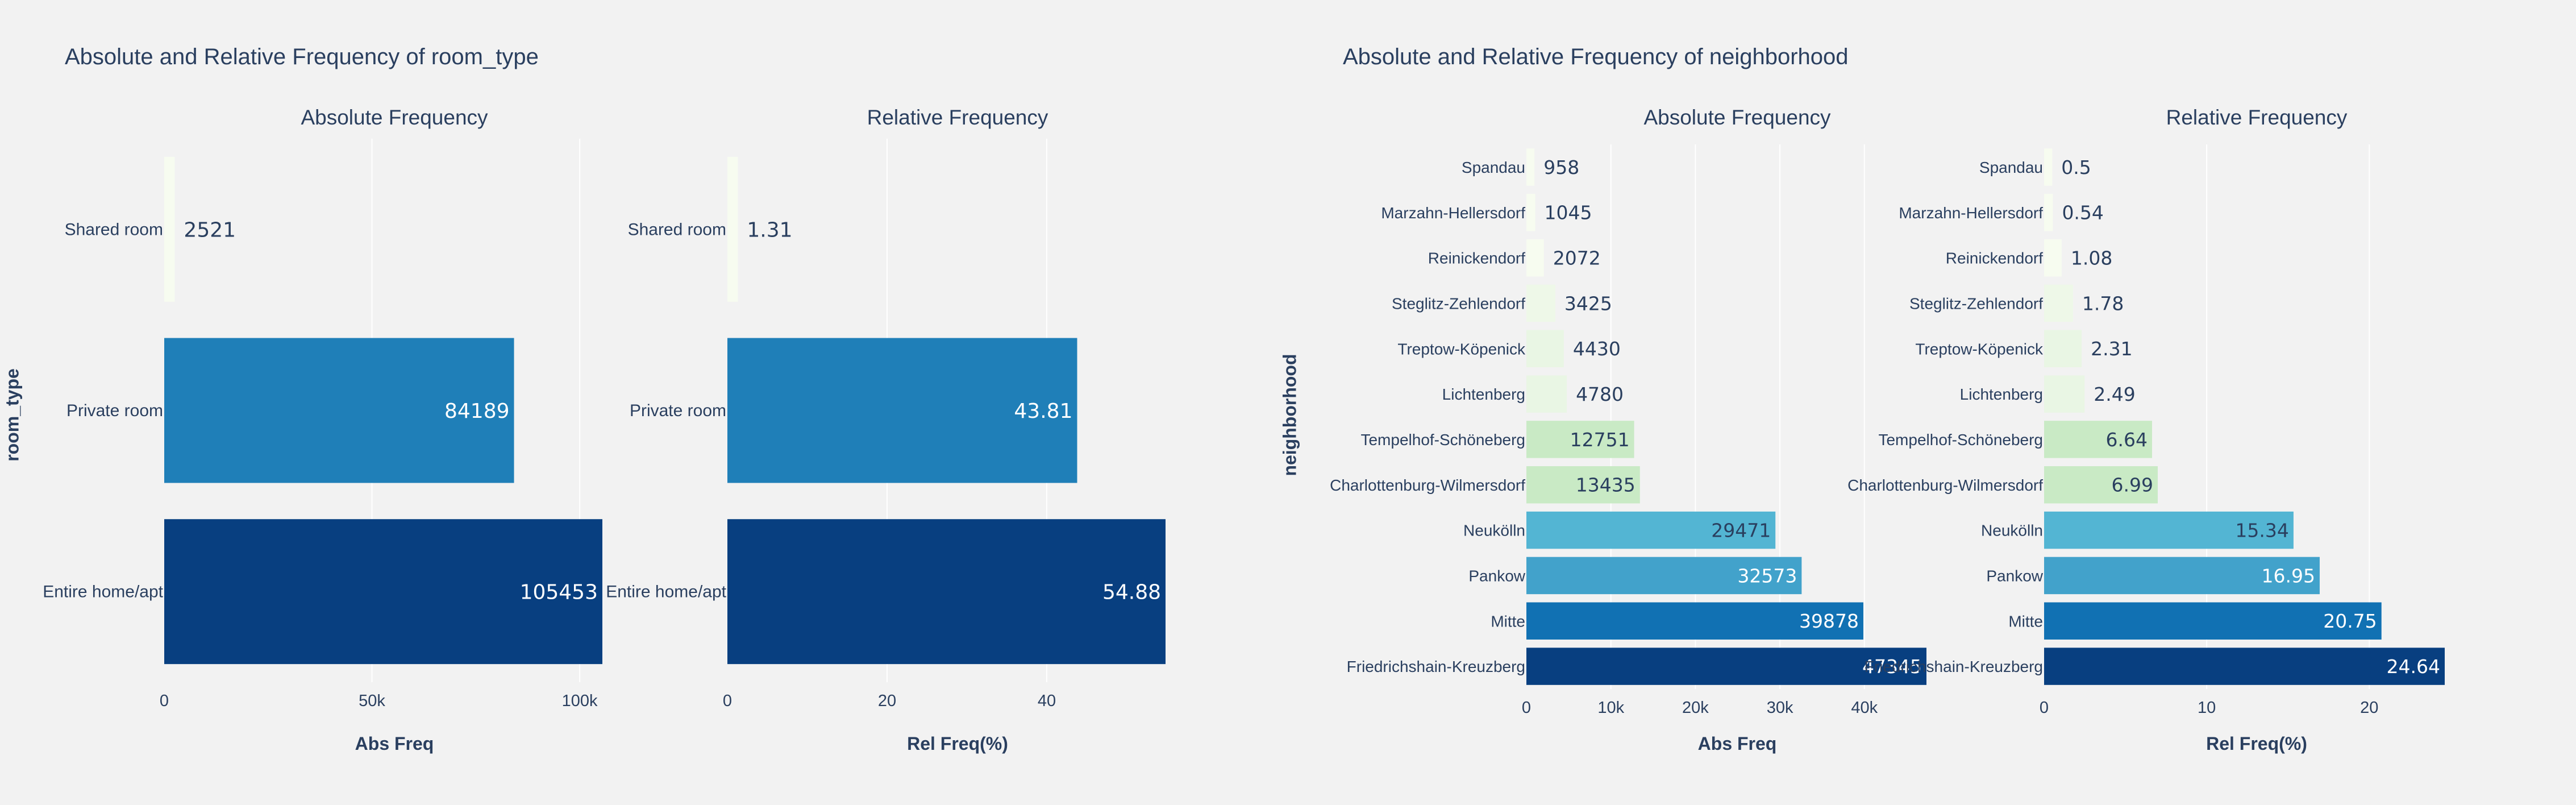  Describe the element at coordinates (1043, 411) in the screenshot. I see `bar-data-label: 43.81` at that location.